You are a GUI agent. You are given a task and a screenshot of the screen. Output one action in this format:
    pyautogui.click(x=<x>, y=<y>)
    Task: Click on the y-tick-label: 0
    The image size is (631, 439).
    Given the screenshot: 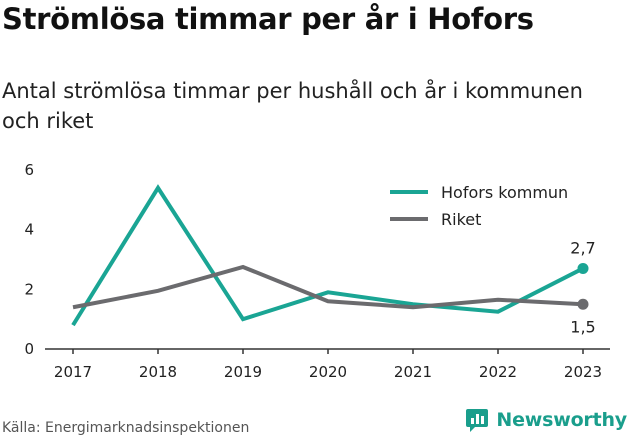 What is the action you would take?
    pyautogui.click(x=29, y=349)
    